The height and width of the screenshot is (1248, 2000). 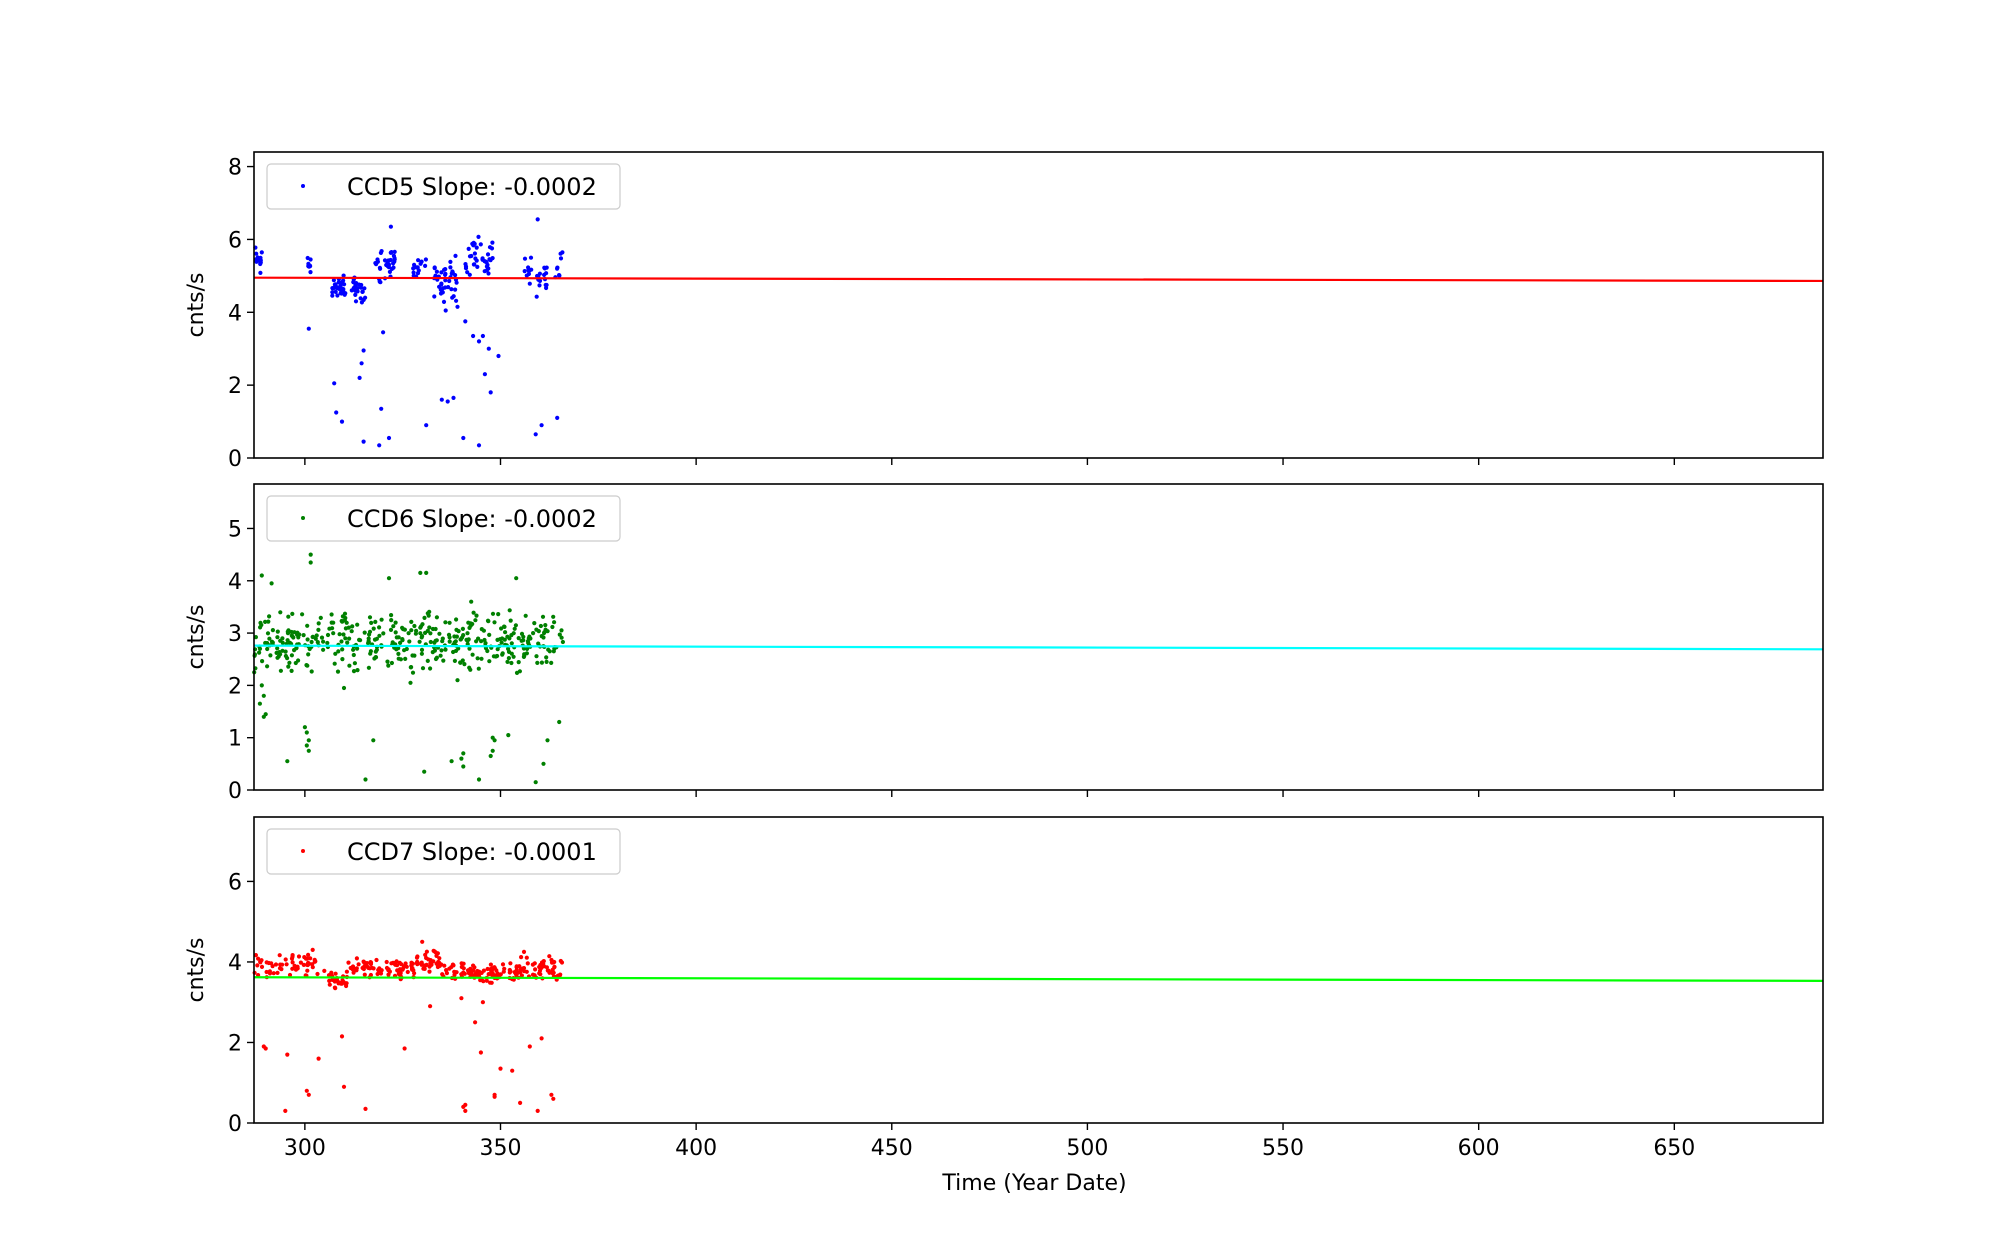 What do you see at coordinates (235, 168) in the screenshot?
I see `y-tick-label: 8` at bounding box center [235, 168].